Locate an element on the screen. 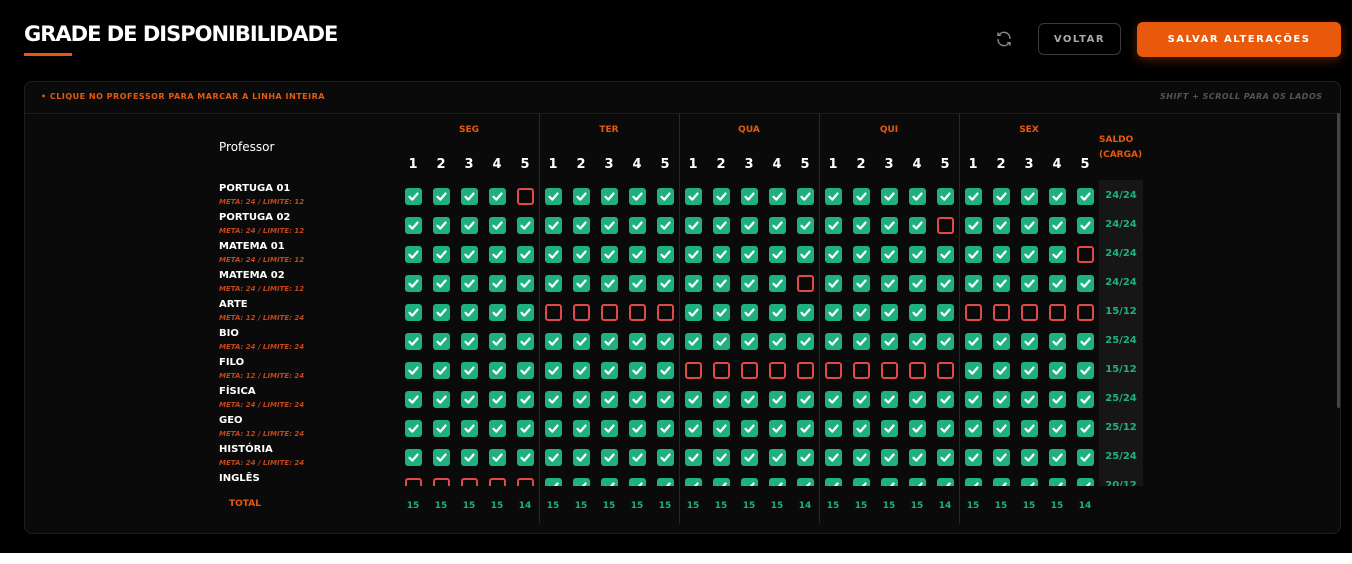 This screenshot has height=564, width=1352. professor-name: HISTÓRIA is located at coordinates (246, 449).